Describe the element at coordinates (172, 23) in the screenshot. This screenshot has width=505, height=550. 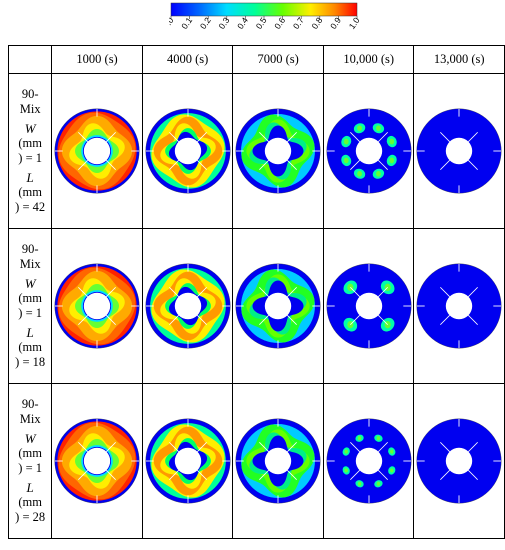
I see `colorbar-tick-label: 0.0` at that location.